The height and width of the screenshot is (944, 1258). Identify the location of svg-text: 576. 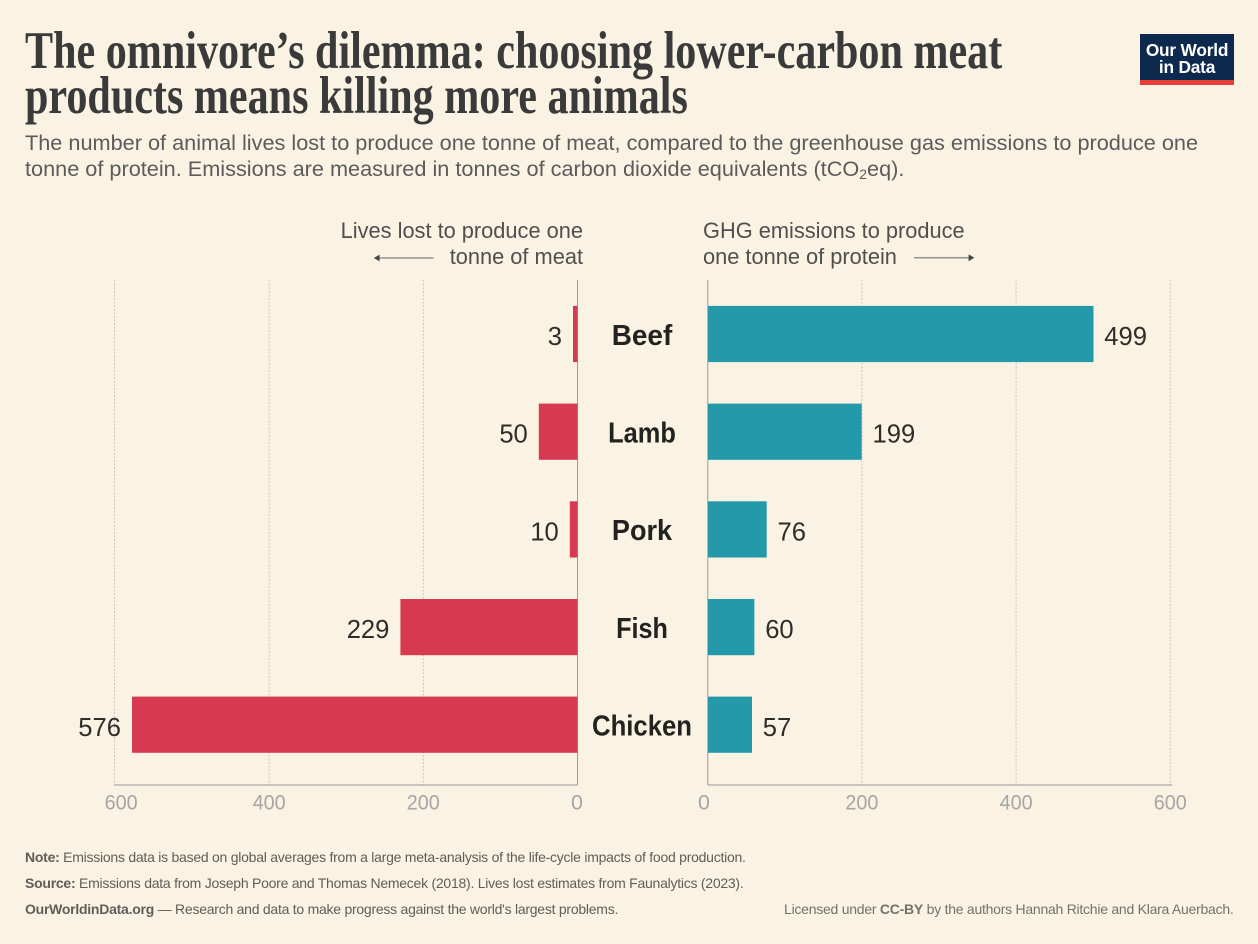
(99, 728).